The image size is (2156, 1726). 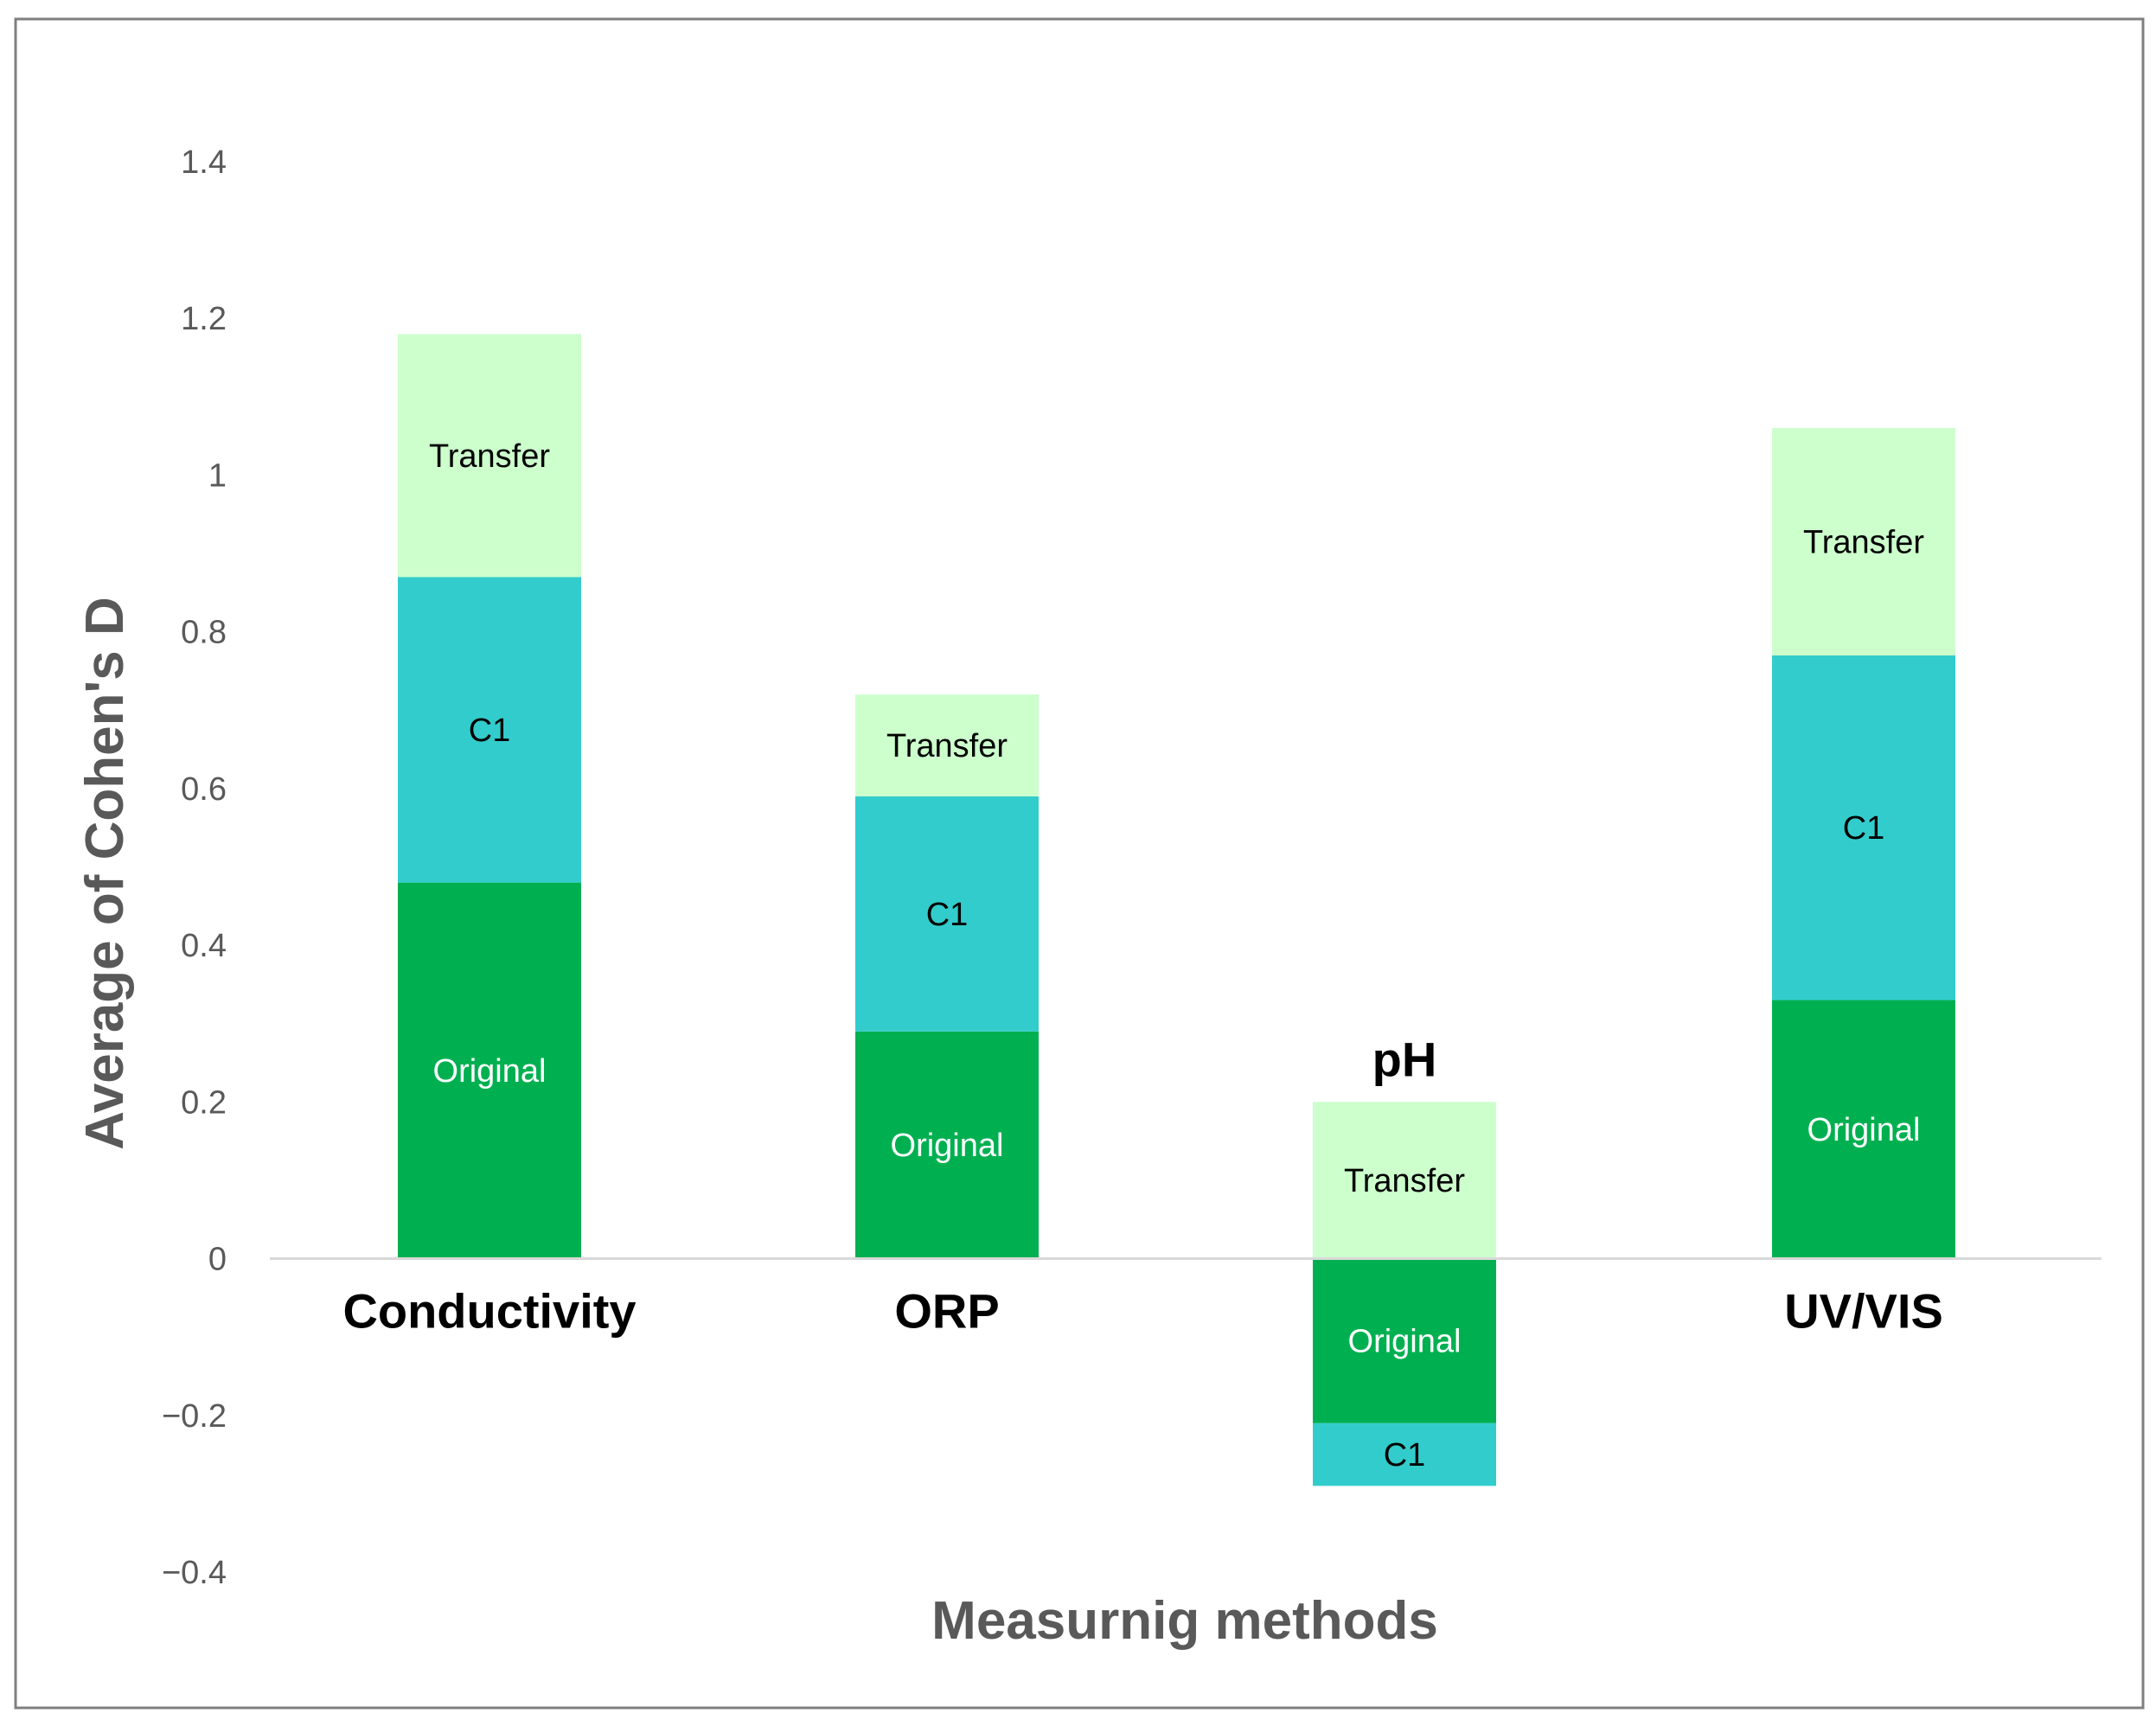 I want to click on y-tick-label: 0.8, so click(x=204, y=633).